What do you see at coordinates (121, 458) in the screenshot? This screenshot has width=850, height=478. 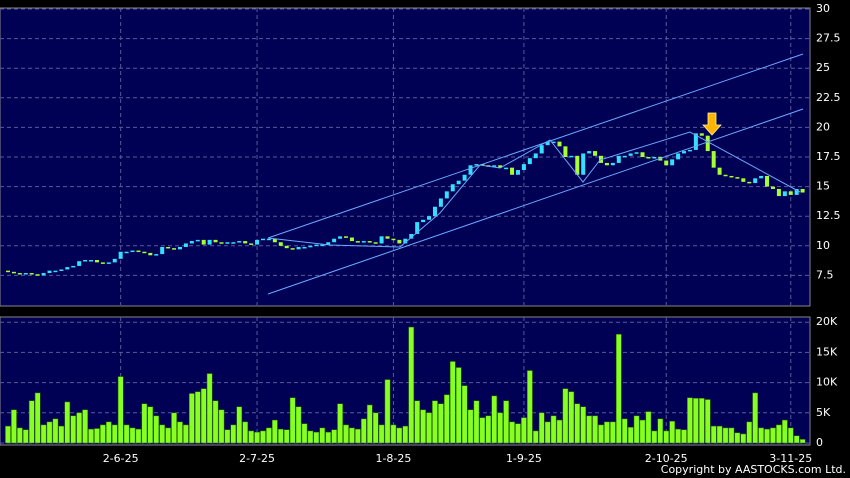 I see `x-tick-label: 2-6-25` at bounding box center [121, 458].